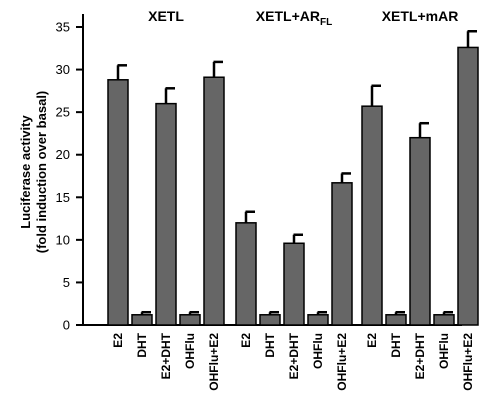 This screenshot has width=500, height=408. Describe the element at coordinates (63, 69) in the screenshot. I see `y-tick-label: 30` at that location.